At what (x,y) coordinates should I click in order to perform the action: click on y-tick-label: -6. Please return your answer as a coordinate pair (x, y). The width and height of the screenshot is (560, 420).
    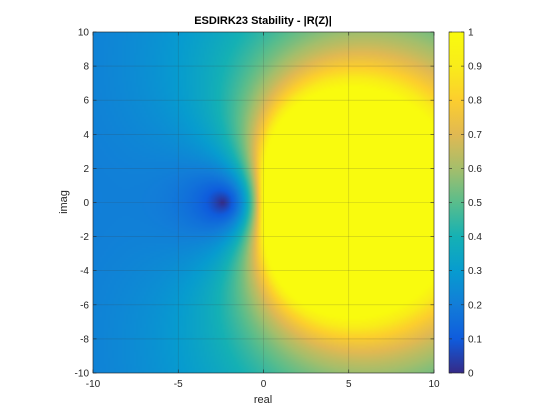
    Looking at the image, I should click on (84, 305).